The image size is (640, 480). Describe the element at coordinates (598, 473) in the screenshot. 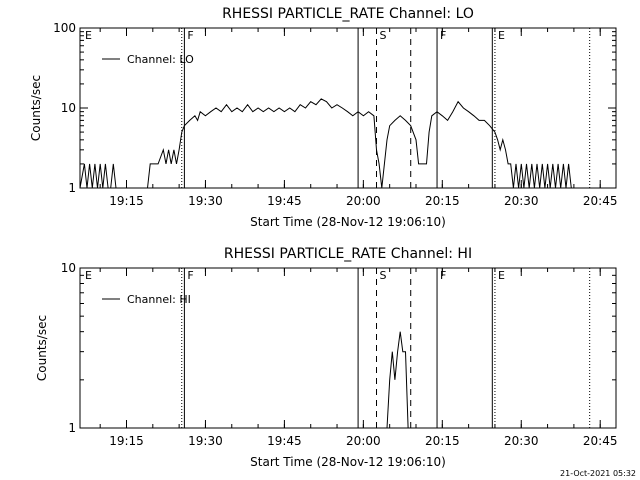

I see `generation-timestamp: 21-Oct-2021 05:32` at that location.